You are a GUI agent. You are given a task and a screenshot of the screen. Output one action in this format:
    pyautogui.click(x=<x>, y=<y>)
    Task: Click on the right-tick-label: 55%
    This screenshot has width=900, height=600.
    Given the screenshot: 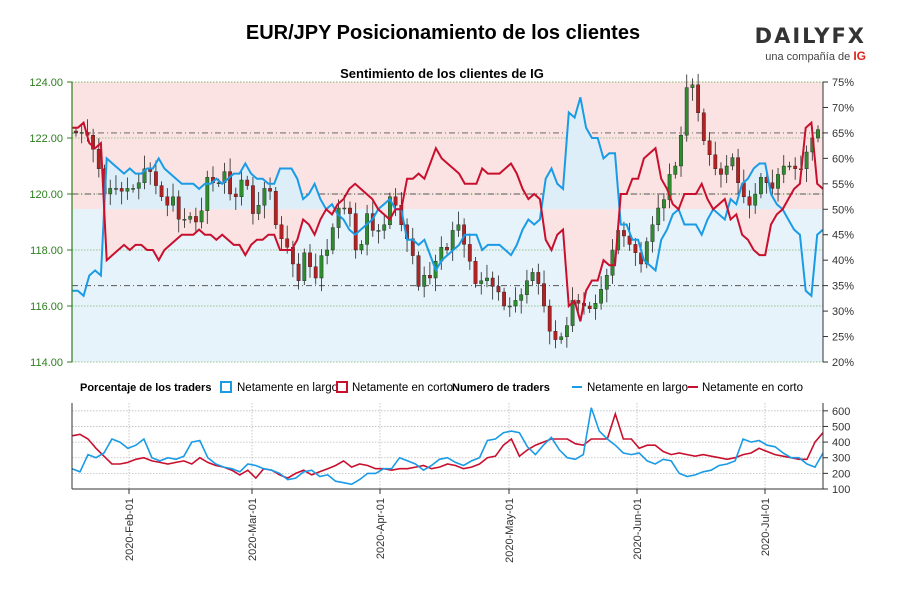 What is the action you would take?
    pyautogui.click(x=843, y=185)
    